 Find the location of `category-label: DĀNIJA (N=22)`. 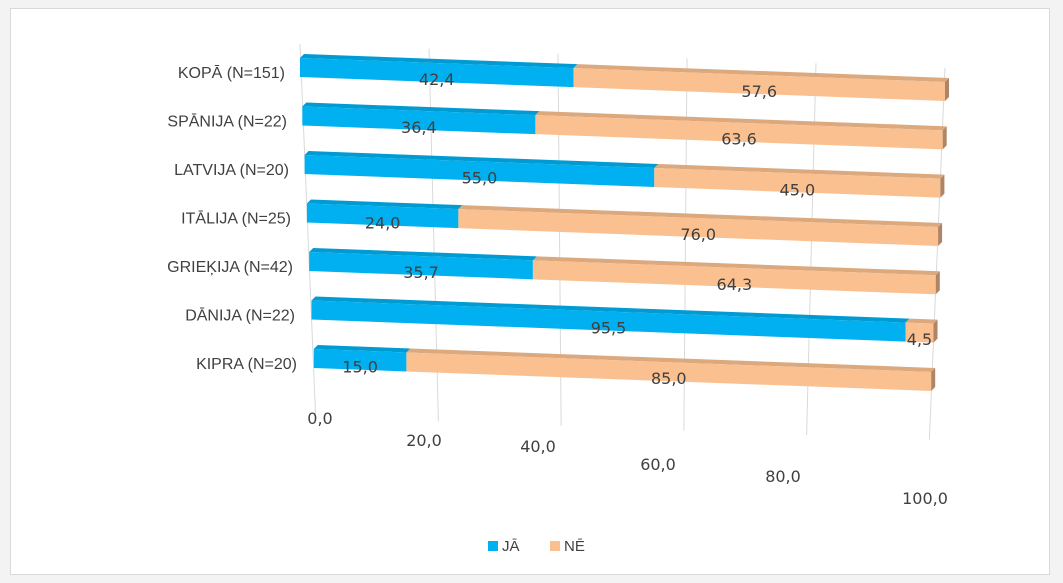

category-label: DĀNIJA (N=22) is located at coordinates (240, 316).